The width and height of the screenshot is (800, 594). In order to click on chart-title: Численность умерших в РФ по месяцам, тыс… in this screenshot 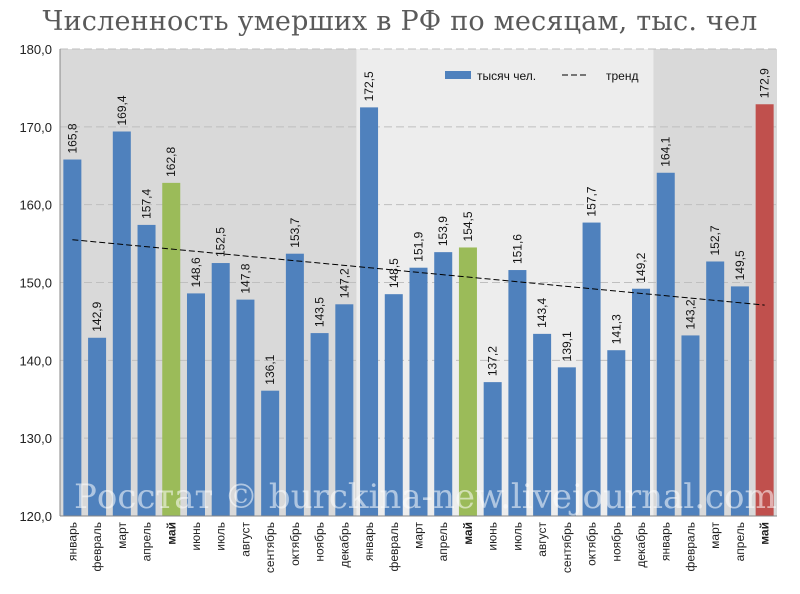, I will do `click(400, 21)`.